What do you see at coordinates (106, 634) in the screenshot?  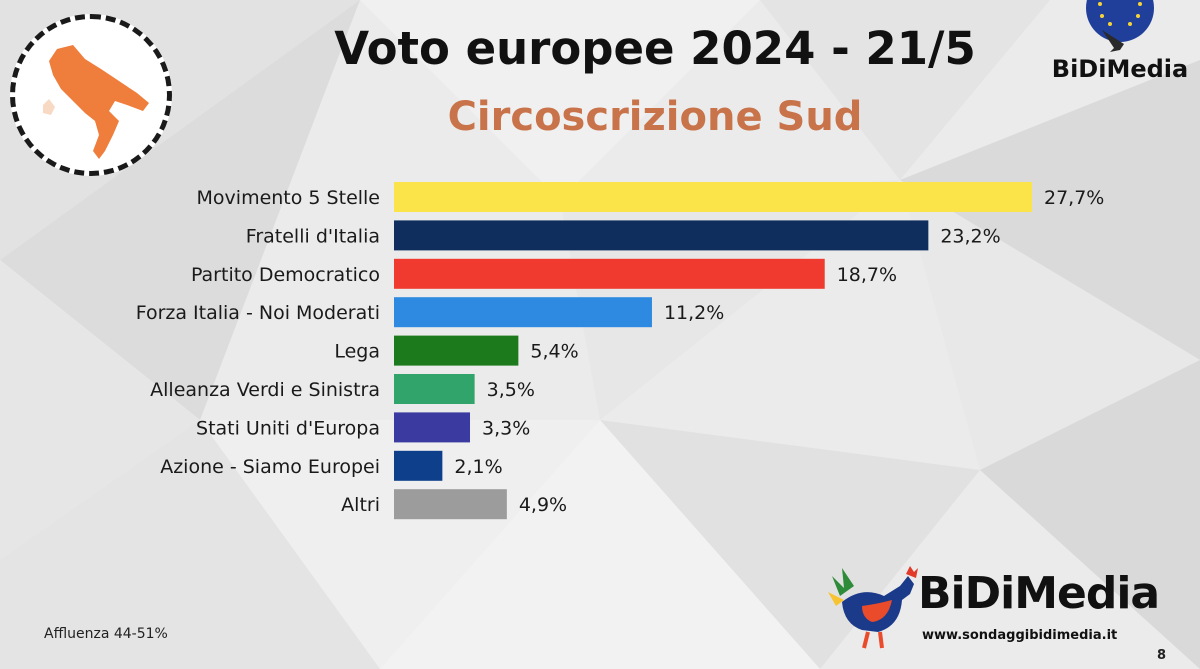 I see `turnout-note: Affluenza 44-51%` at bounding box center [106, 634].